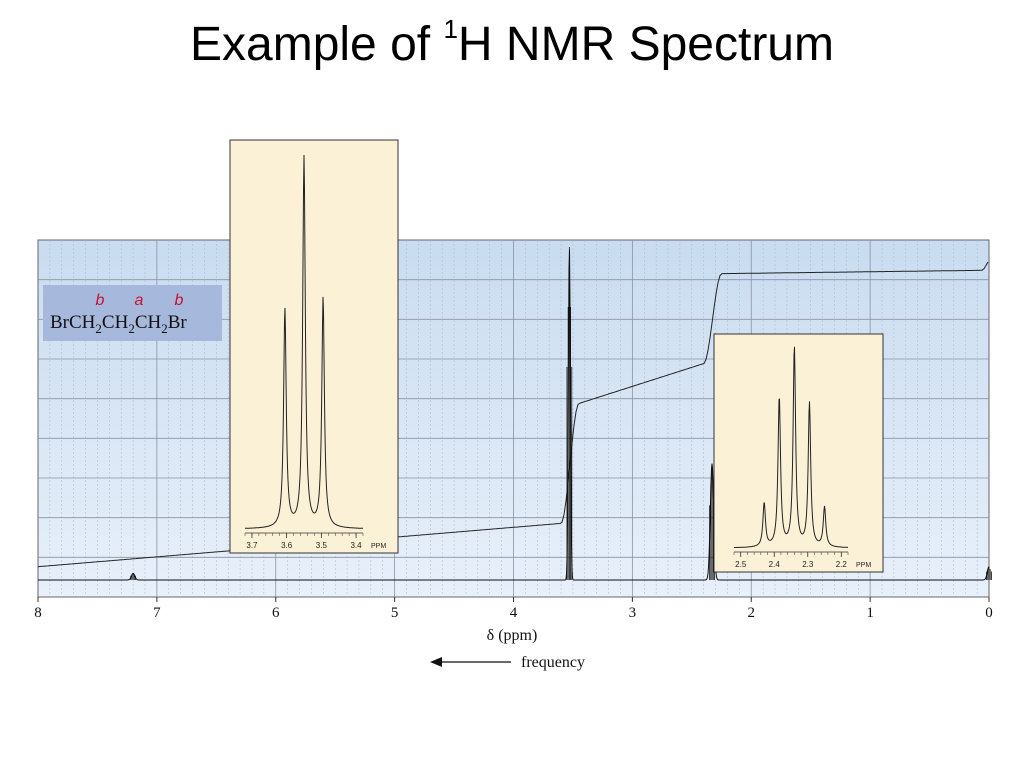 Image resolution: width=1024 pixels, height=768 pixels. Describe the element at coordinates (512, 635) in the screenshot. I see `x-axis-label: δ (ppm)` at that location.